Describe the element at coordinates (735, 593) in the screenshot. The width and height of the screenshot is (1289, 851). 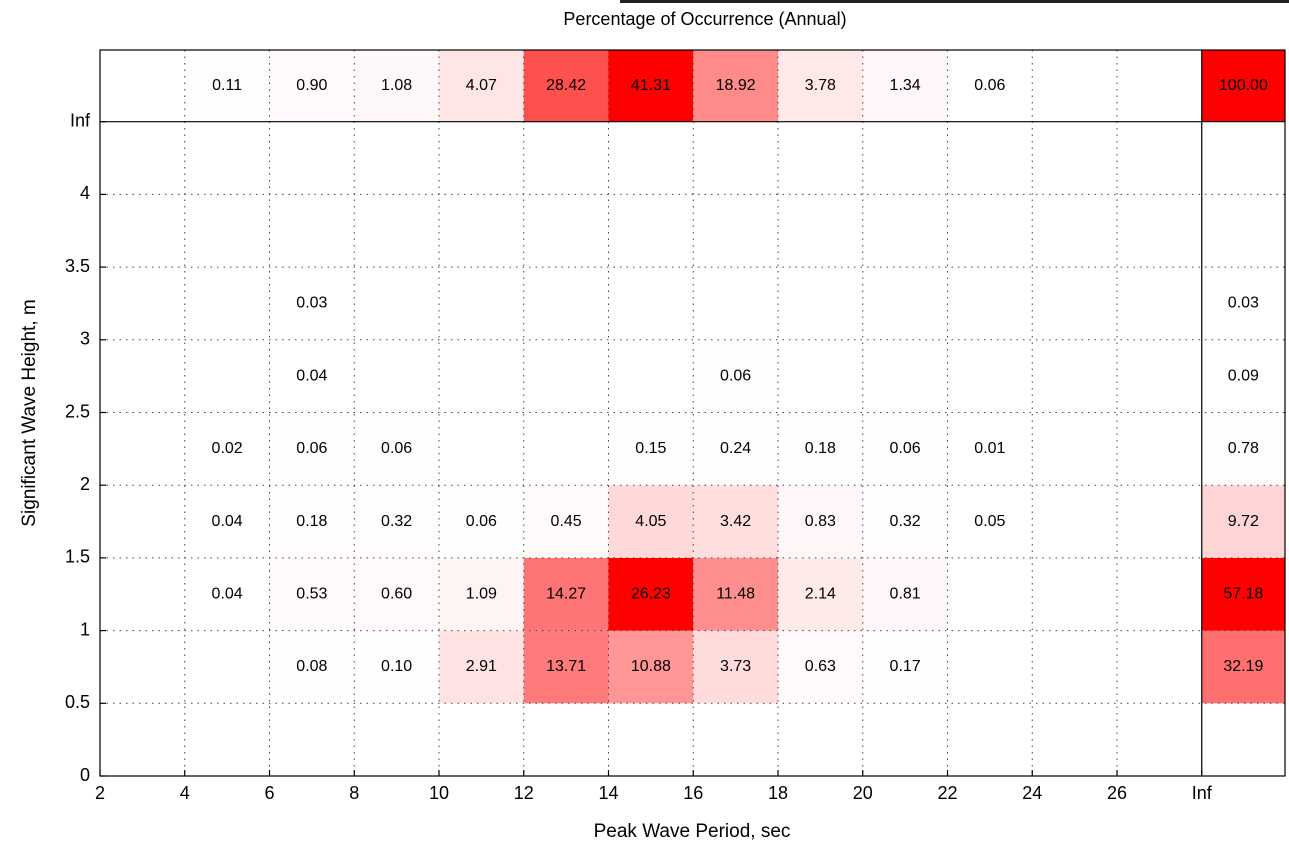
I see `cell-label: 11.48` at that location.